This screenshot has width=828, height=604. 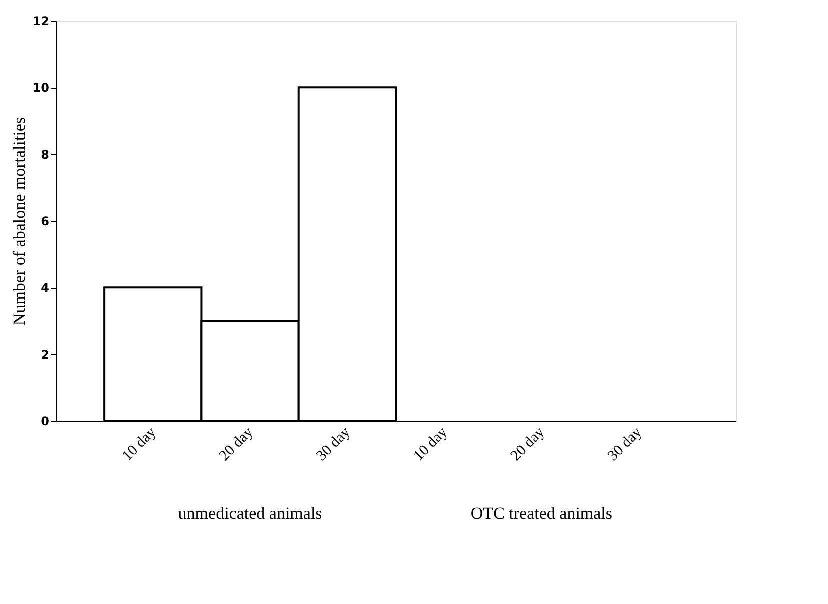 I want to click on y-axis-title: Number of abalone mortalities, so click(x=19, y=221).